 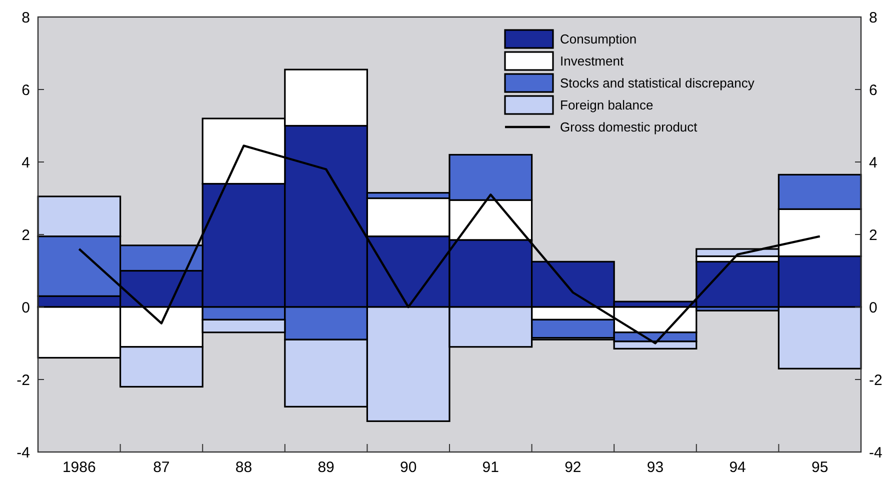 What do you see at coordinates (26, 17) in the screenshot?
I see `y-tick-label: 8` at bounding box center [26, 17].